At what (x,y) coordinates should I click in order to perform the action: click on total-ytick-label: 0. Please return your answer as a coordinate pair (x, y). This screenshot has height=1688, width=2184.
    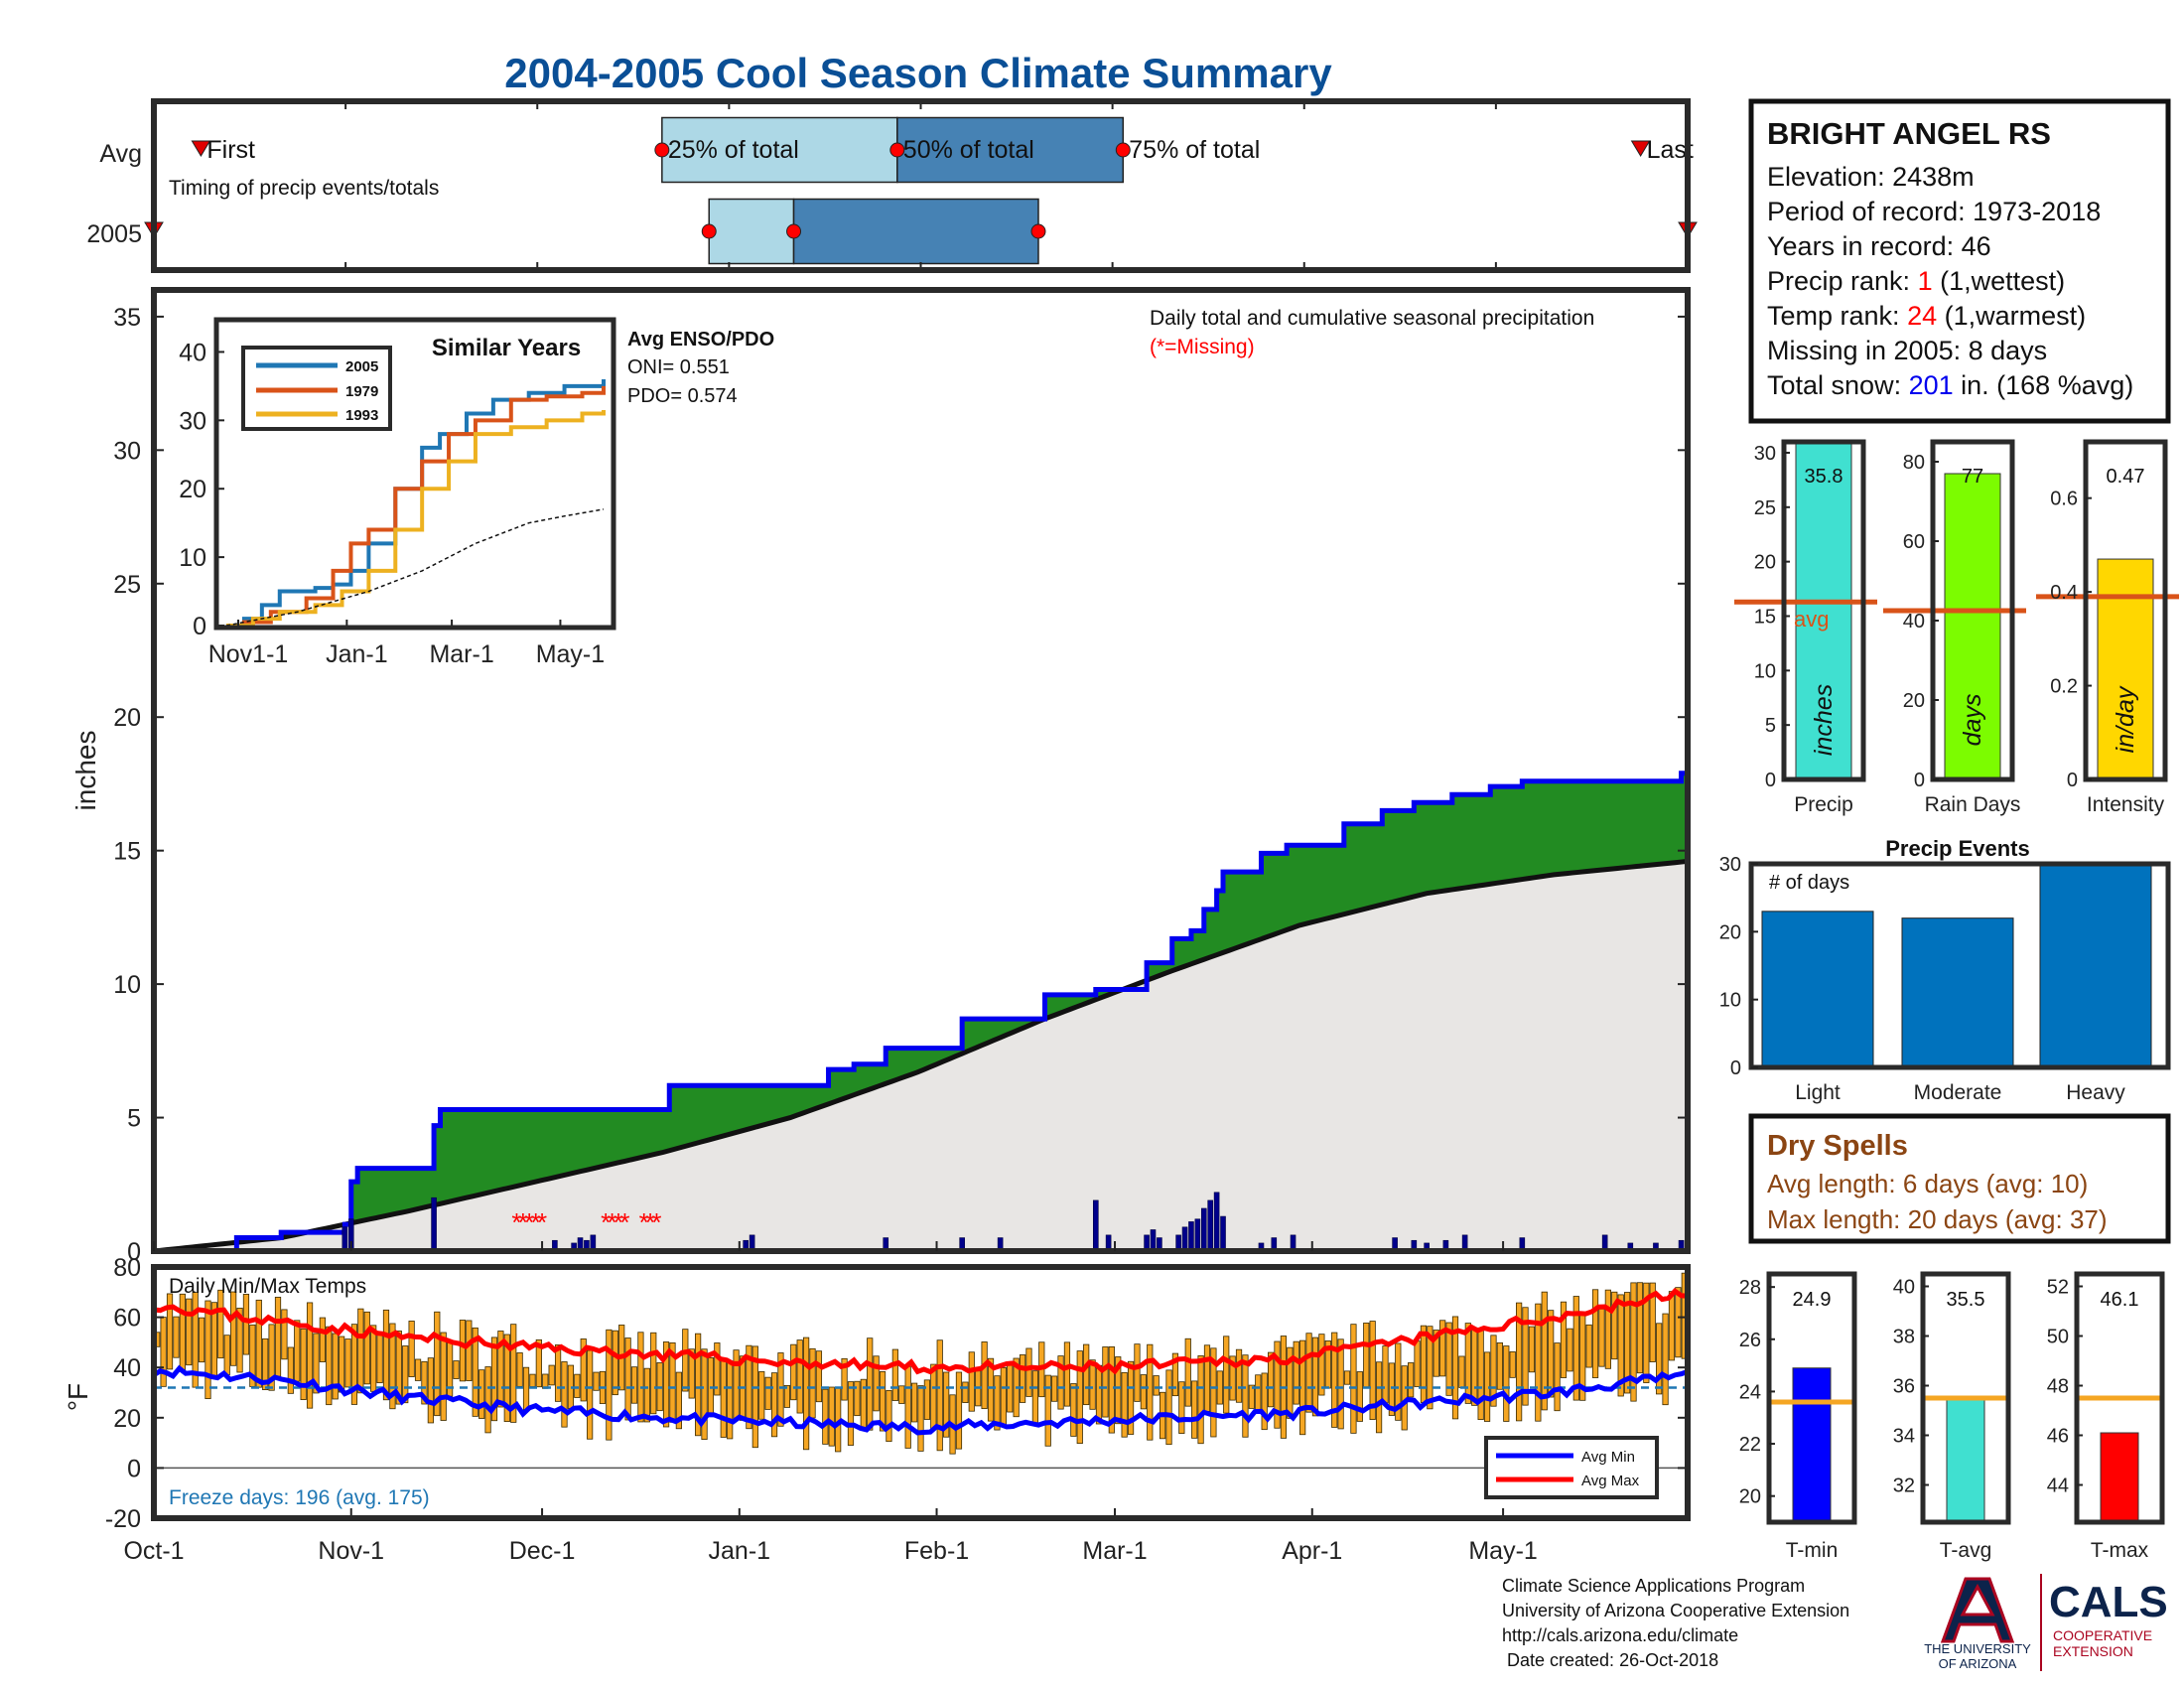
    Looking at the image, I should click on (1770, 780).